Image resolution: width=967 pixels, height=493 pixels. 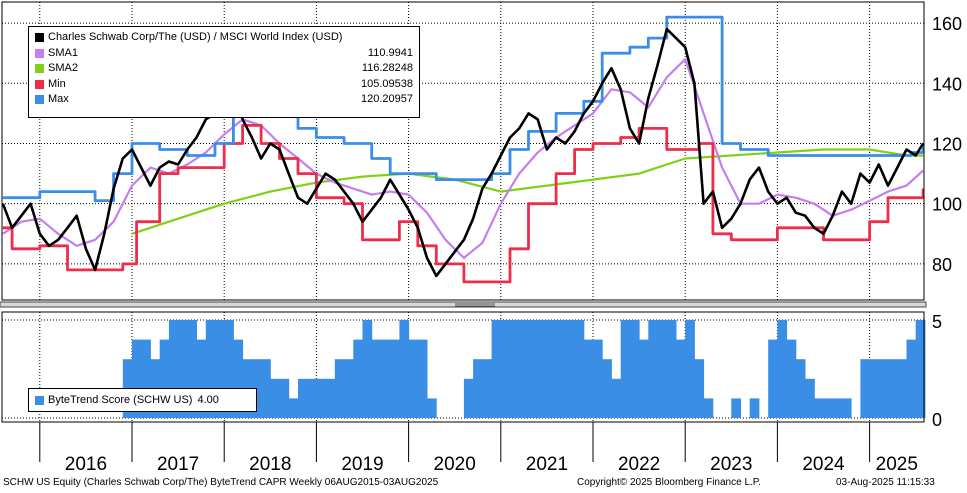 What do you see at coordinates (937, 420) in the screenshot?
I see `score-y-tick-label: 0` at bounding box center [937, 420].